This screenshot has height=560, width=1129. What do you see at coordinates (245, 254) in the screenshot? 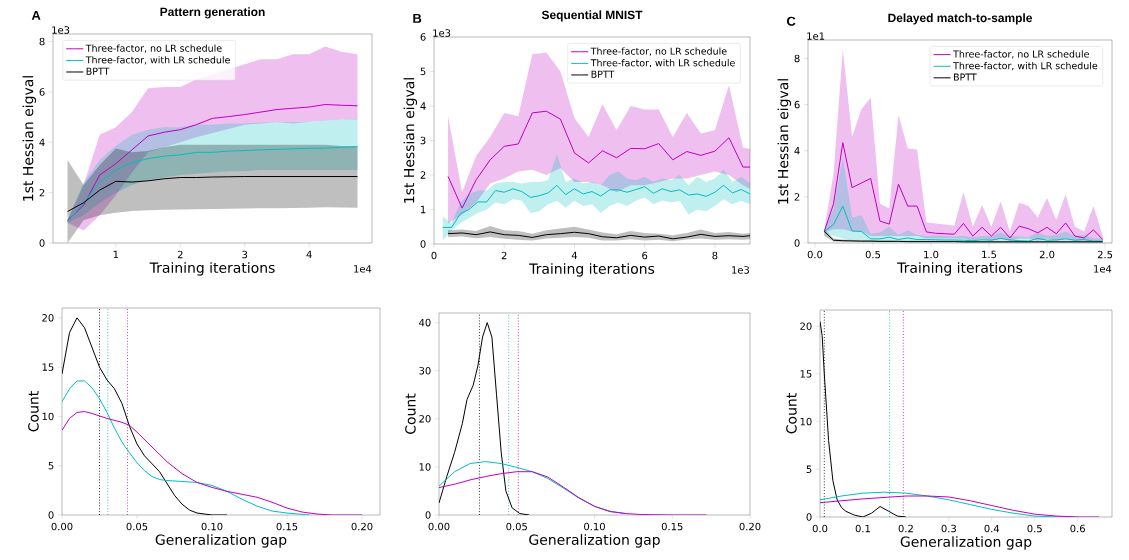
I see `x-tick-label: 3` at bounding box center [245, 254].